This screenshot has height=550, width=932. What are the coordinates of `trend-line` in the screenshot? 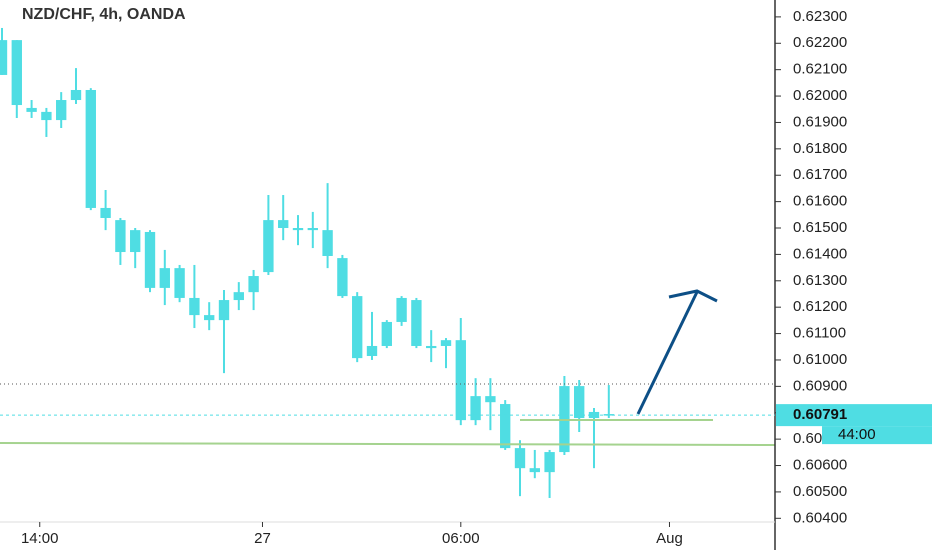 It's located at (388, 444).